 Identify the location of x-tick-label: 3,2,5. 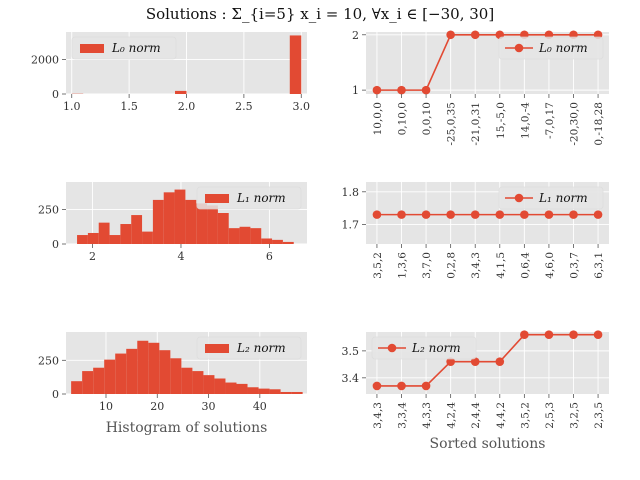
(574, 415).